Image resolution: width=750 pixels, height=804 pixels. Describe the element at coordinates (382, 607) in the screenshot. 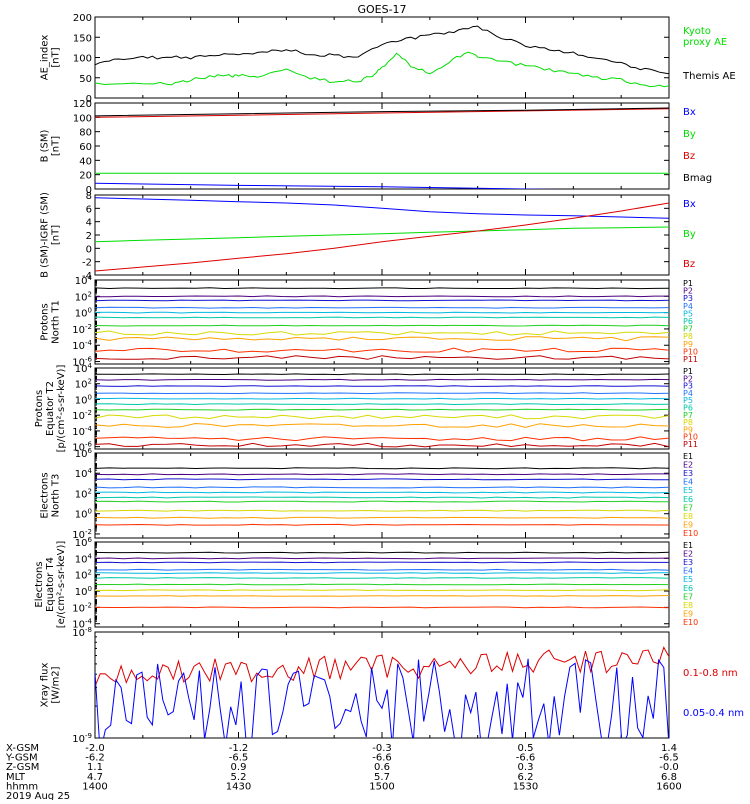

I see `series-line-e10` at that location.